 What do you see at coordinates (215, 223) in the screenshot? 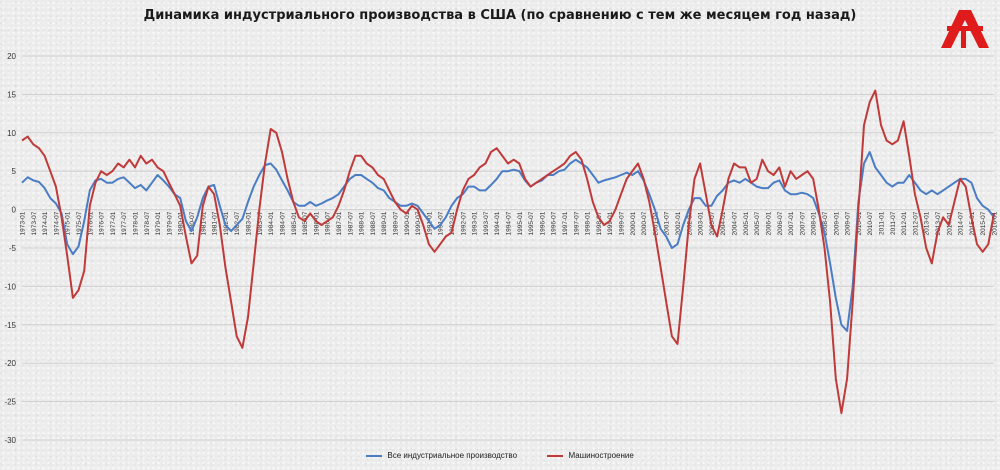
I see `x-tick-label: 1981-07` at bounding box center [215, 223].